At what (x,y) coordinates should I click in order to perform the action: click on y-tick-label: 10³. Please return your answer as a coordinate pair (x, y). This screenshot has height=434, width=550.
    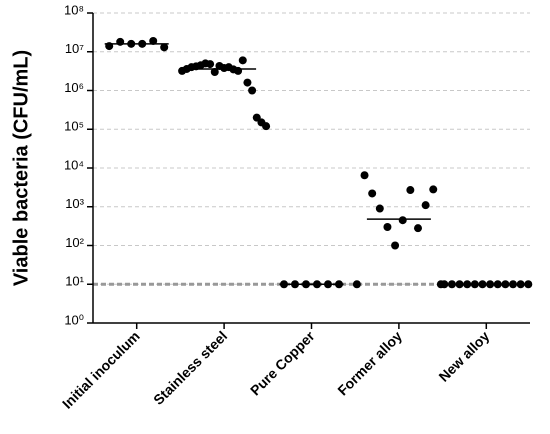
    Looking at the image, I should click on (74, 203).